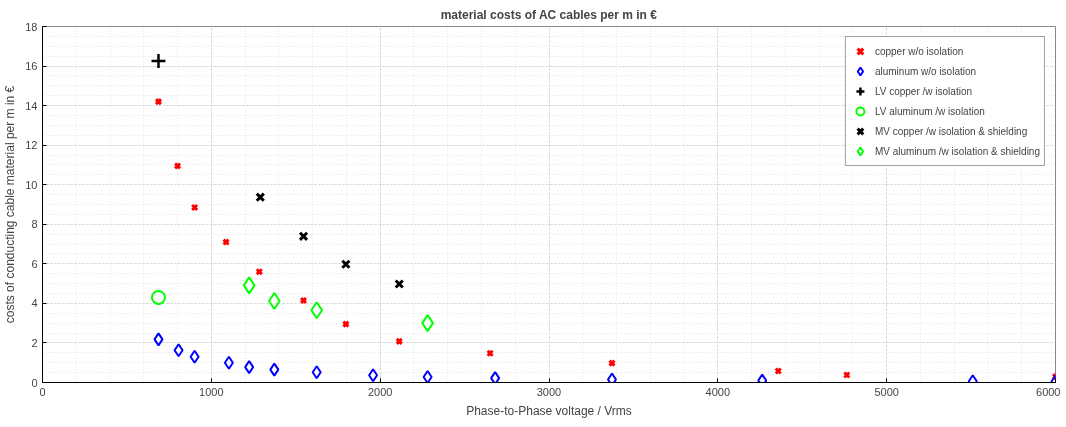 The width and height of the screenshot is (1066, 427). What do you see at coordinates (34, 303) in the screenshot?
I see `y-tick-label: 4` at bounding box center [34, 303].